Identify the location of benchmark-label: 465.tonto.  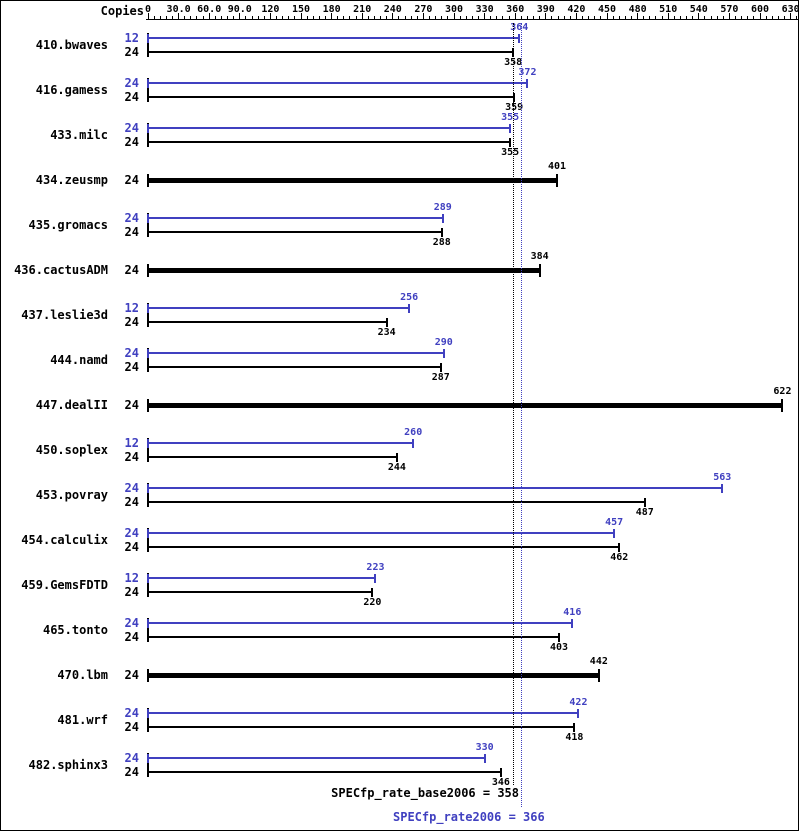
(75, 630).